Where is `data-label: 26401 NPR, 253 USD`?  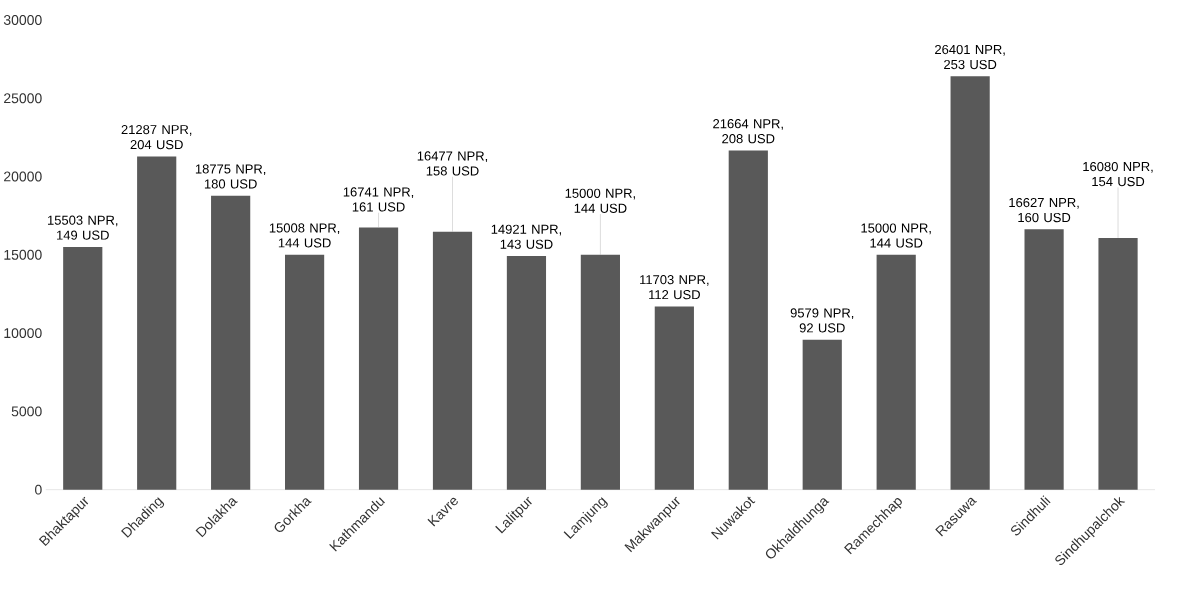
data-label: 26401 NPR, 253 USD is located at coordinates (970, 57).